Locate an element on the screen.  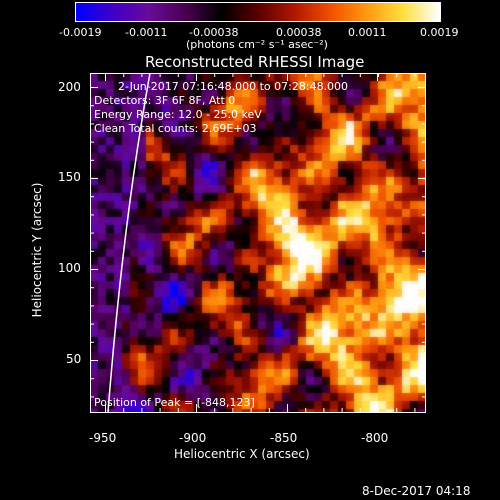
y-tick-label: 50 is located at coordinates (74, 359).